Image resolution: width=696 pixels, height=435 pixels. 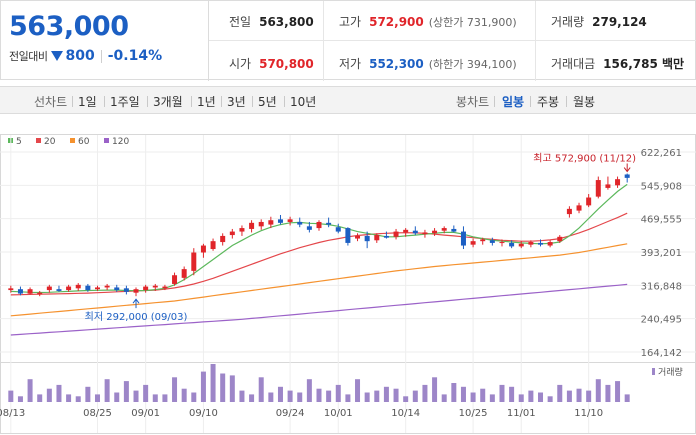 I want to click on legend-label: 120, so click(x=120, y=142).